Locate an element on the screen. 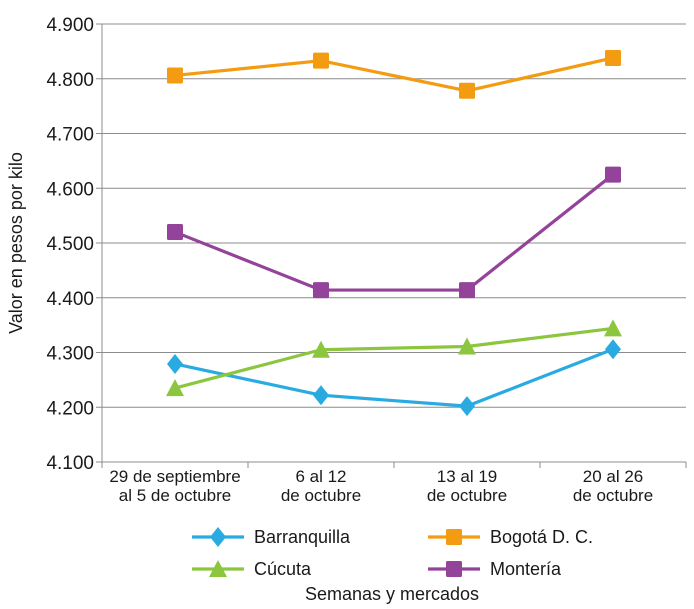  x-tick-label: 13 al 19 de octubre is located at coordinates (467, 486).